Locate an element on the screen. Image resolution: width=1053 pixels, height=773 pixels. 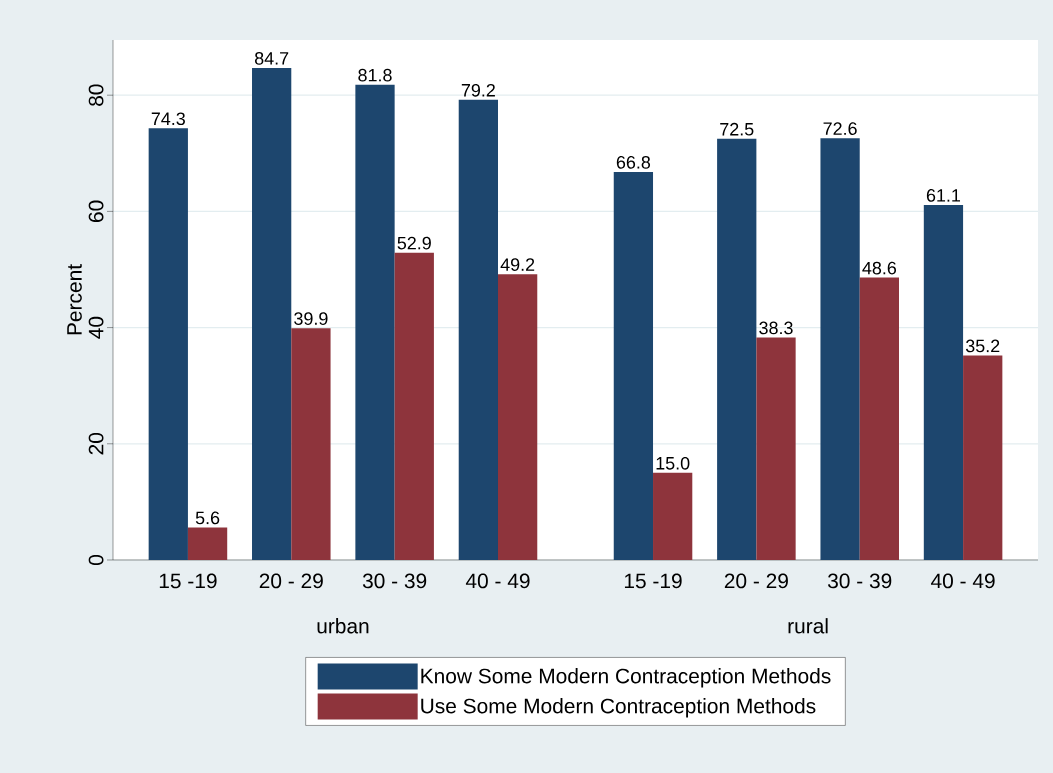
data-label: 48.6 is located at coordinates (879, 268).